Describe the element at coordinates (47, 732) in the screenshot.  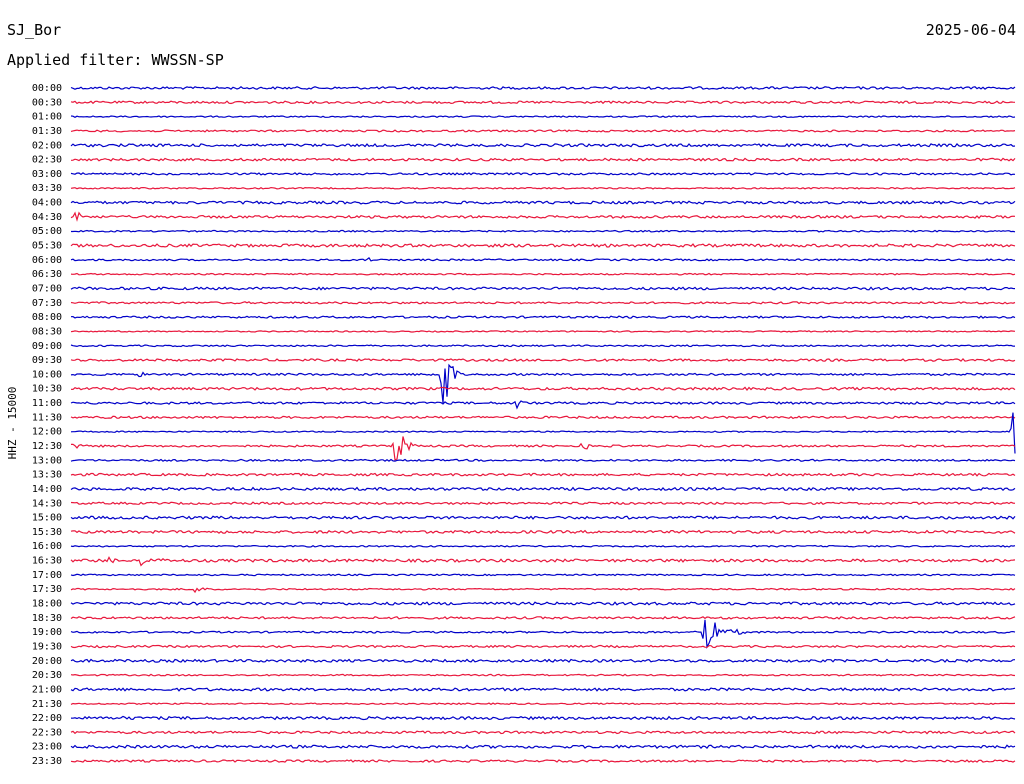
I see `row-label: 22:30` at that location.